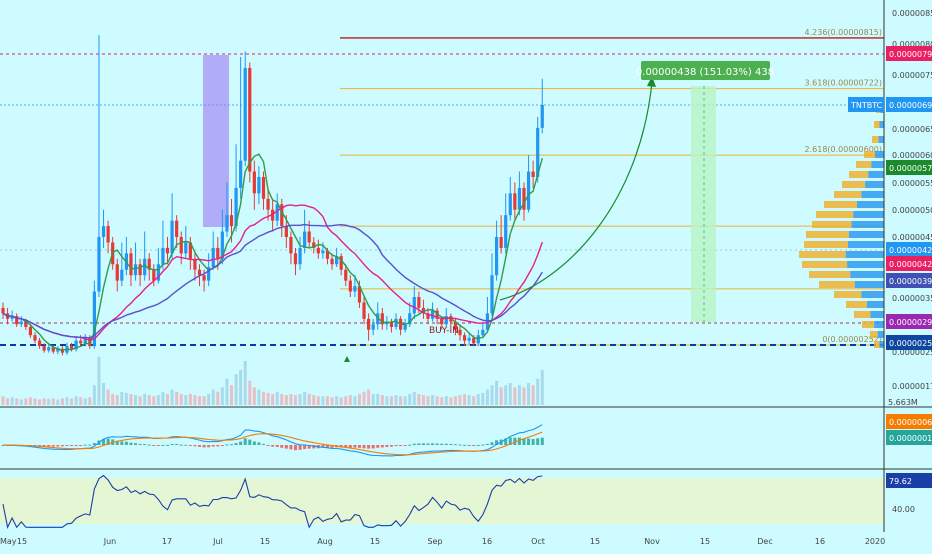  Describe the element at coordinates (705, 72) in the screenshot. I see `target-label: 0.00000438 (151.03%) 438` at that location.